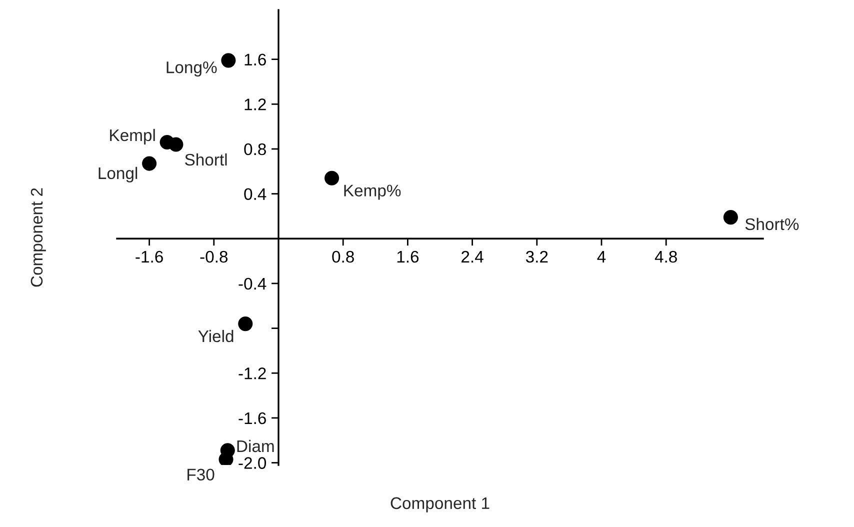  What do you see at coordinates (255, 60) in the screenshot?
I see `y-tick-label: 1.6` at bounding box center [255, 60].